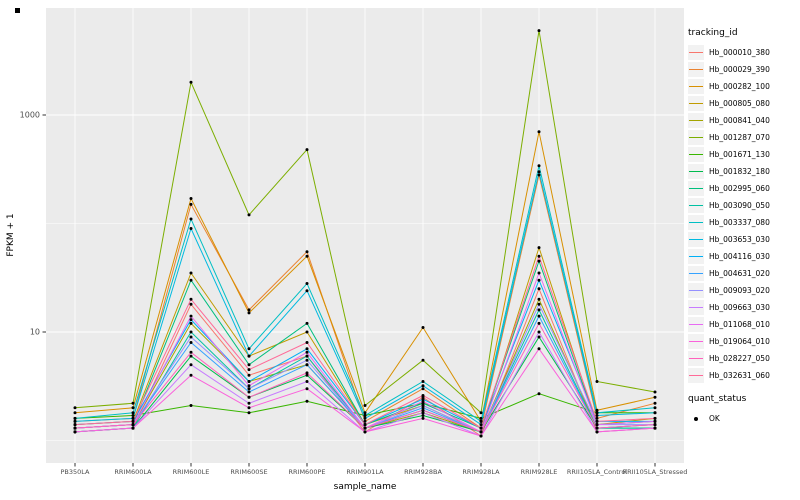 The image size is (800, 500). Describe the element at coordinates (739, 86) in the screenshot. I see `legend-item-label: Hb_000282_100` at that location.